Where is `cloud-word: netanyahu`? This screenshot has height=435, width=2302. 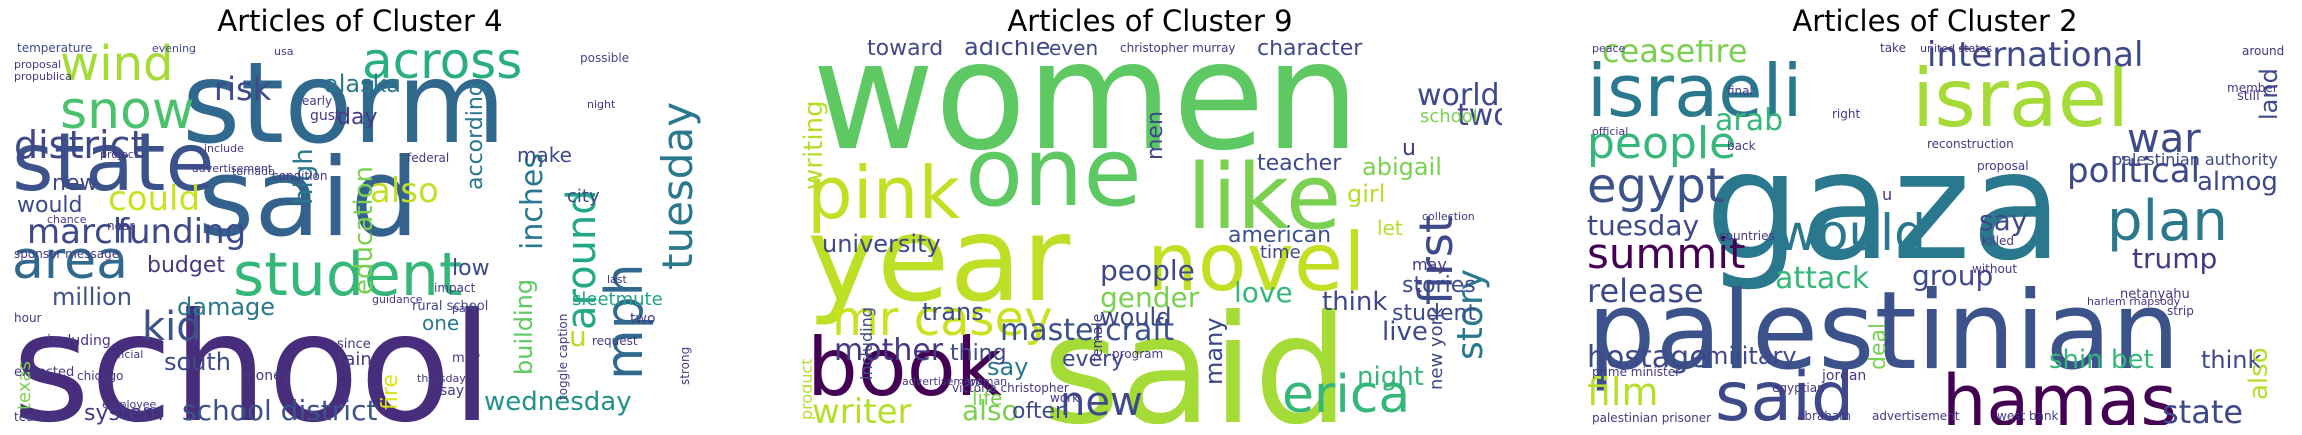
cloud-word: netanyahu is located at coordinates (2155, 294).